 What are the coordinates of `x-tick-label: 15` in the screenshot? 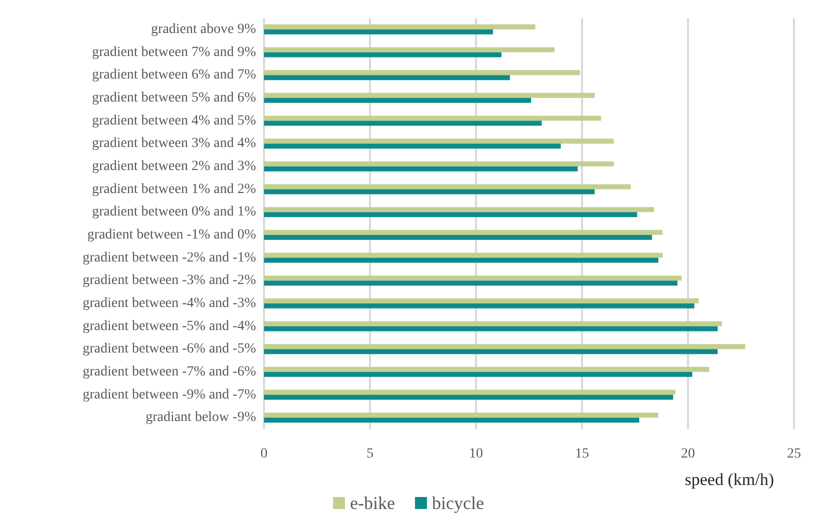 It's located at (582, 454).